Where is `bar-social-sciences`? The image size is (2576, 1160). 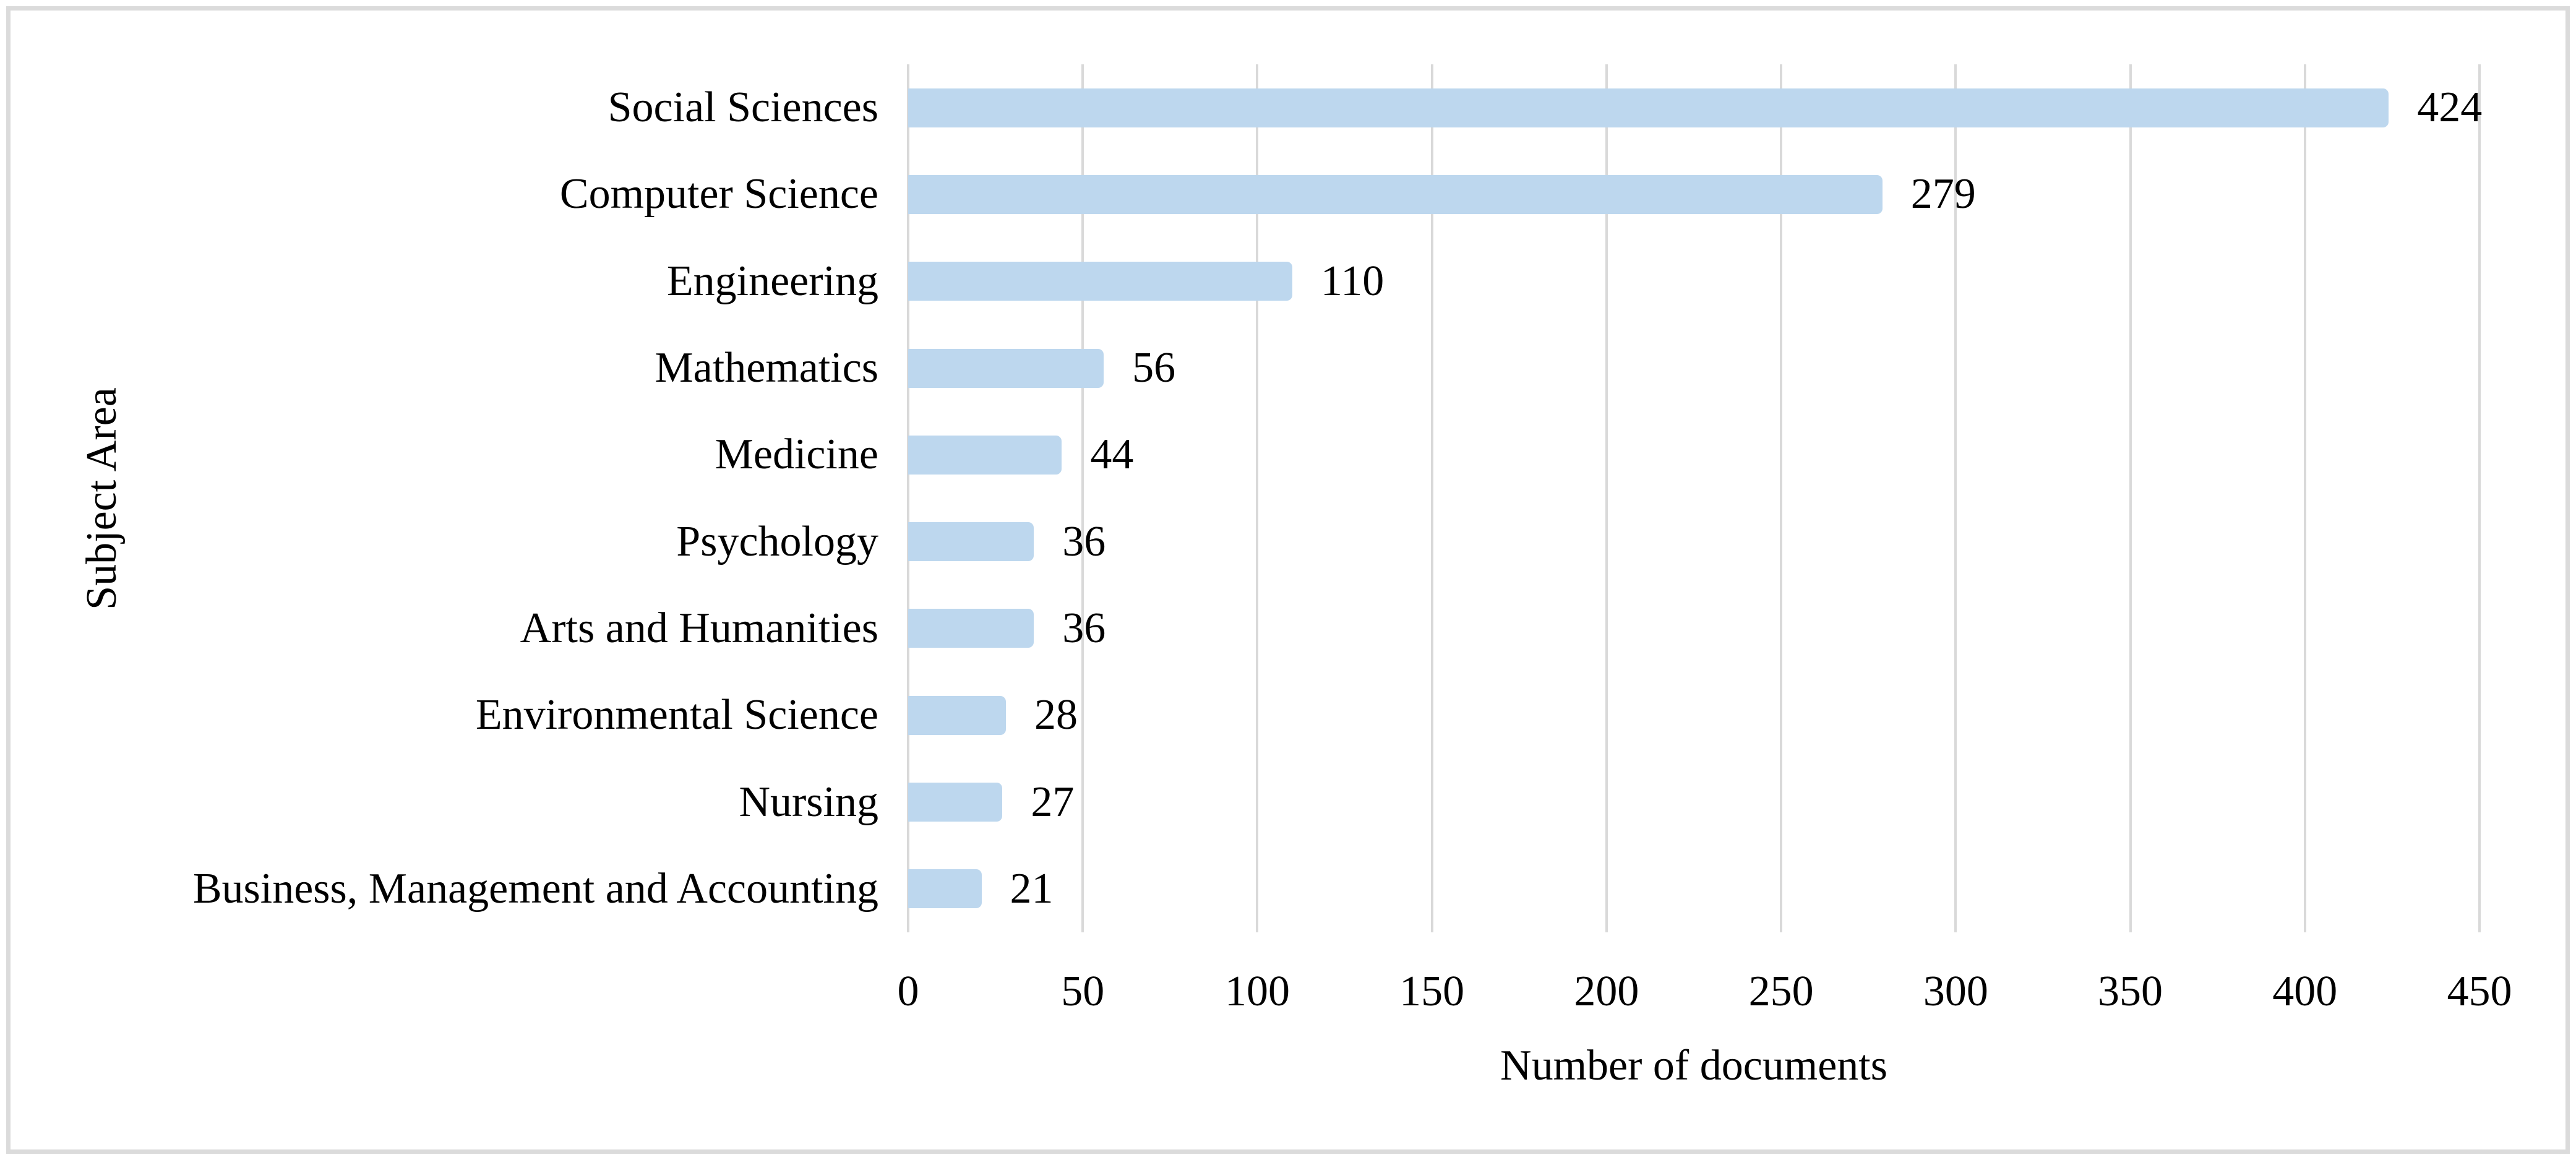 bar-social-sciences is located at coordinates (1649, 108).